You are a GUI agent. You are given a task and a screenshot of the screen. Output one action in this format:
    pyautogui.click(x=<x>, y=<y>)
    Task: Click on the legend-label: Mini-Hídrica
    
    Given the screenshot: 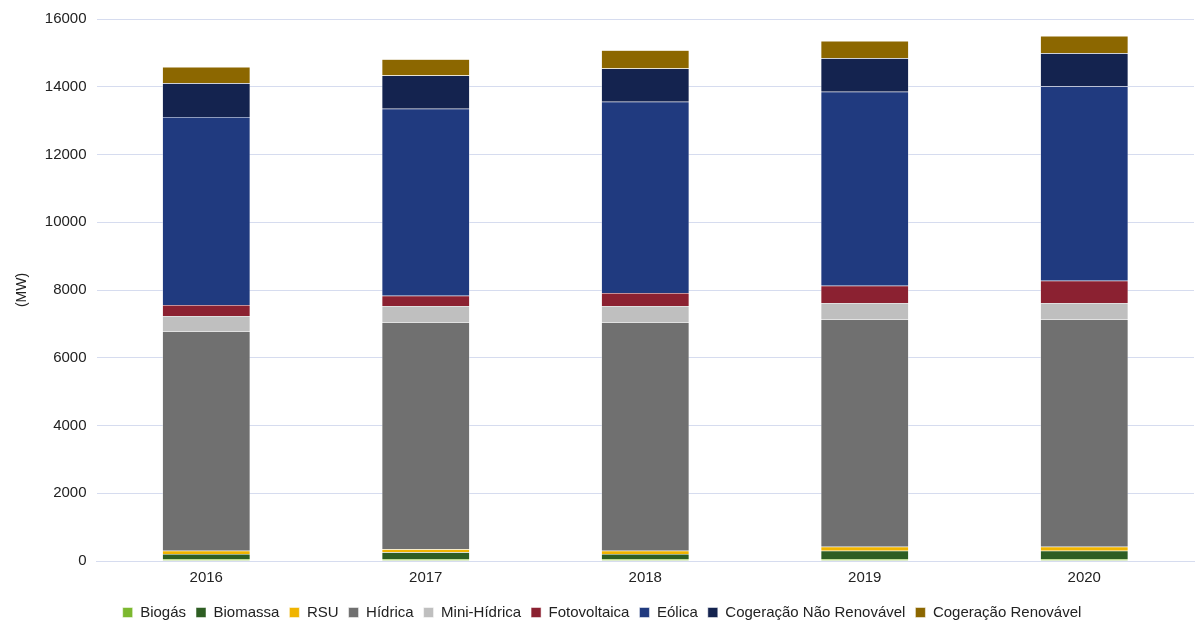 What is the action you would take?
    pyautogui.click(x=481, y=611)
    